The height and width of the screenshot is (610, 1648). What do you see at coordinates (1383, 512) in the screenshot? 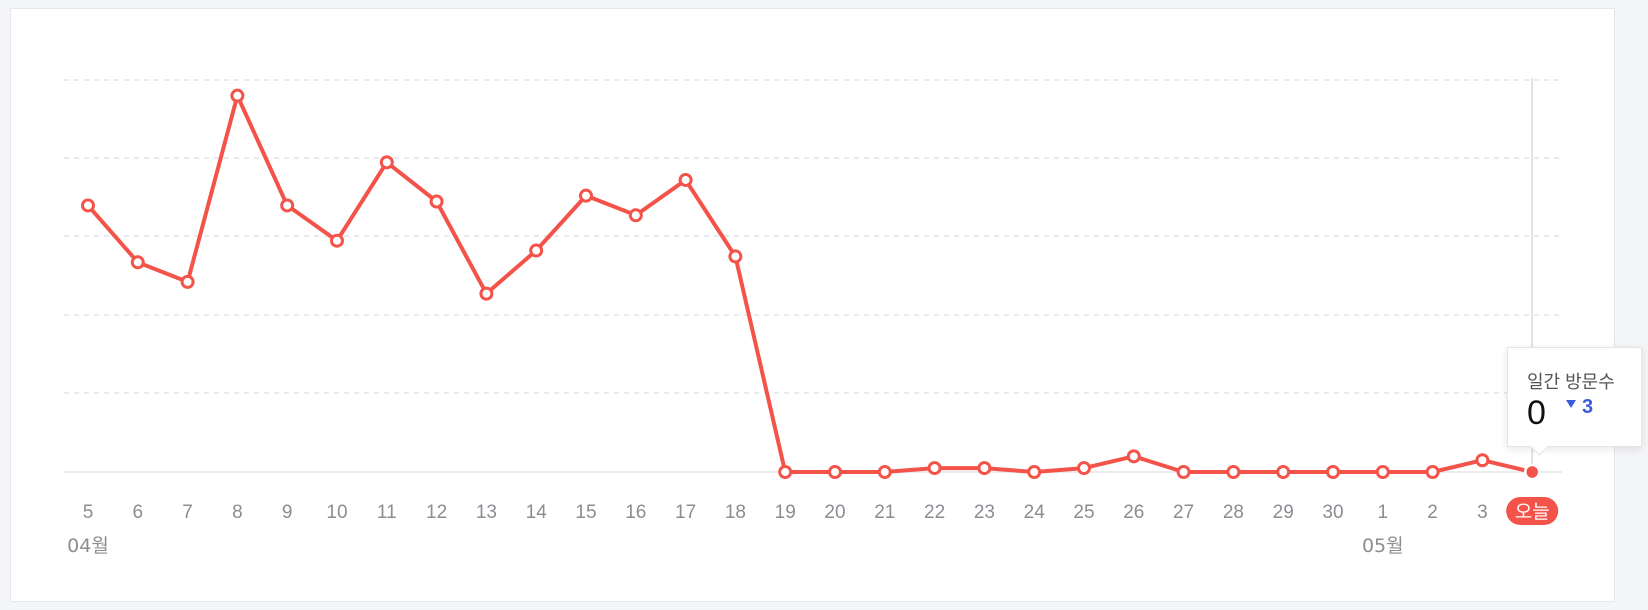
I see `x-tick-label: 1` at bounding box center [1383, 512].